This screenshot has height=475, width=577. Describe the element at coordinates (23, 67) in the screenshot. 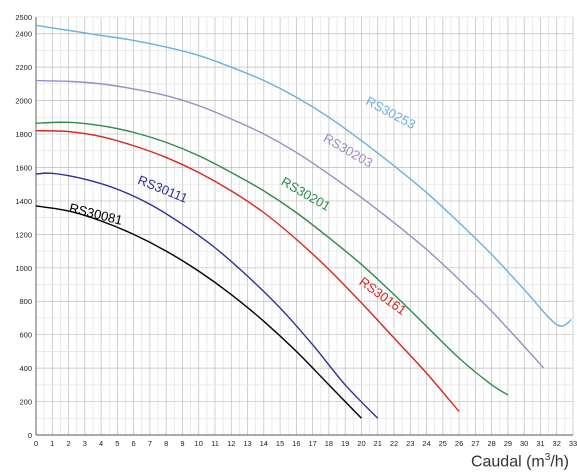

I see `y-tick-label: 2200` at that location.